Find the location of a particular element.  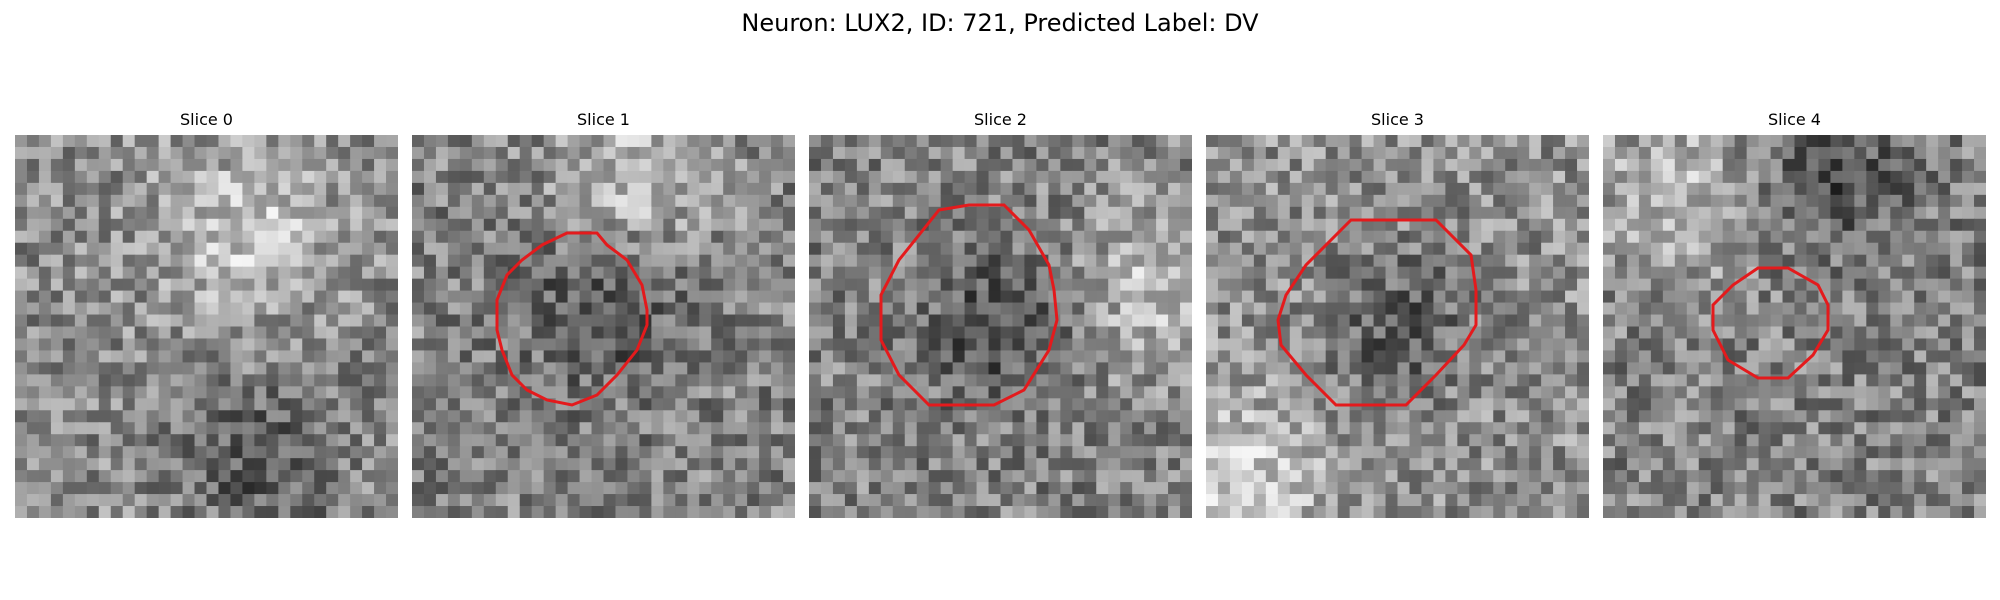

slice-panel-0: Slice 0 is located at coordinates (206, 314).